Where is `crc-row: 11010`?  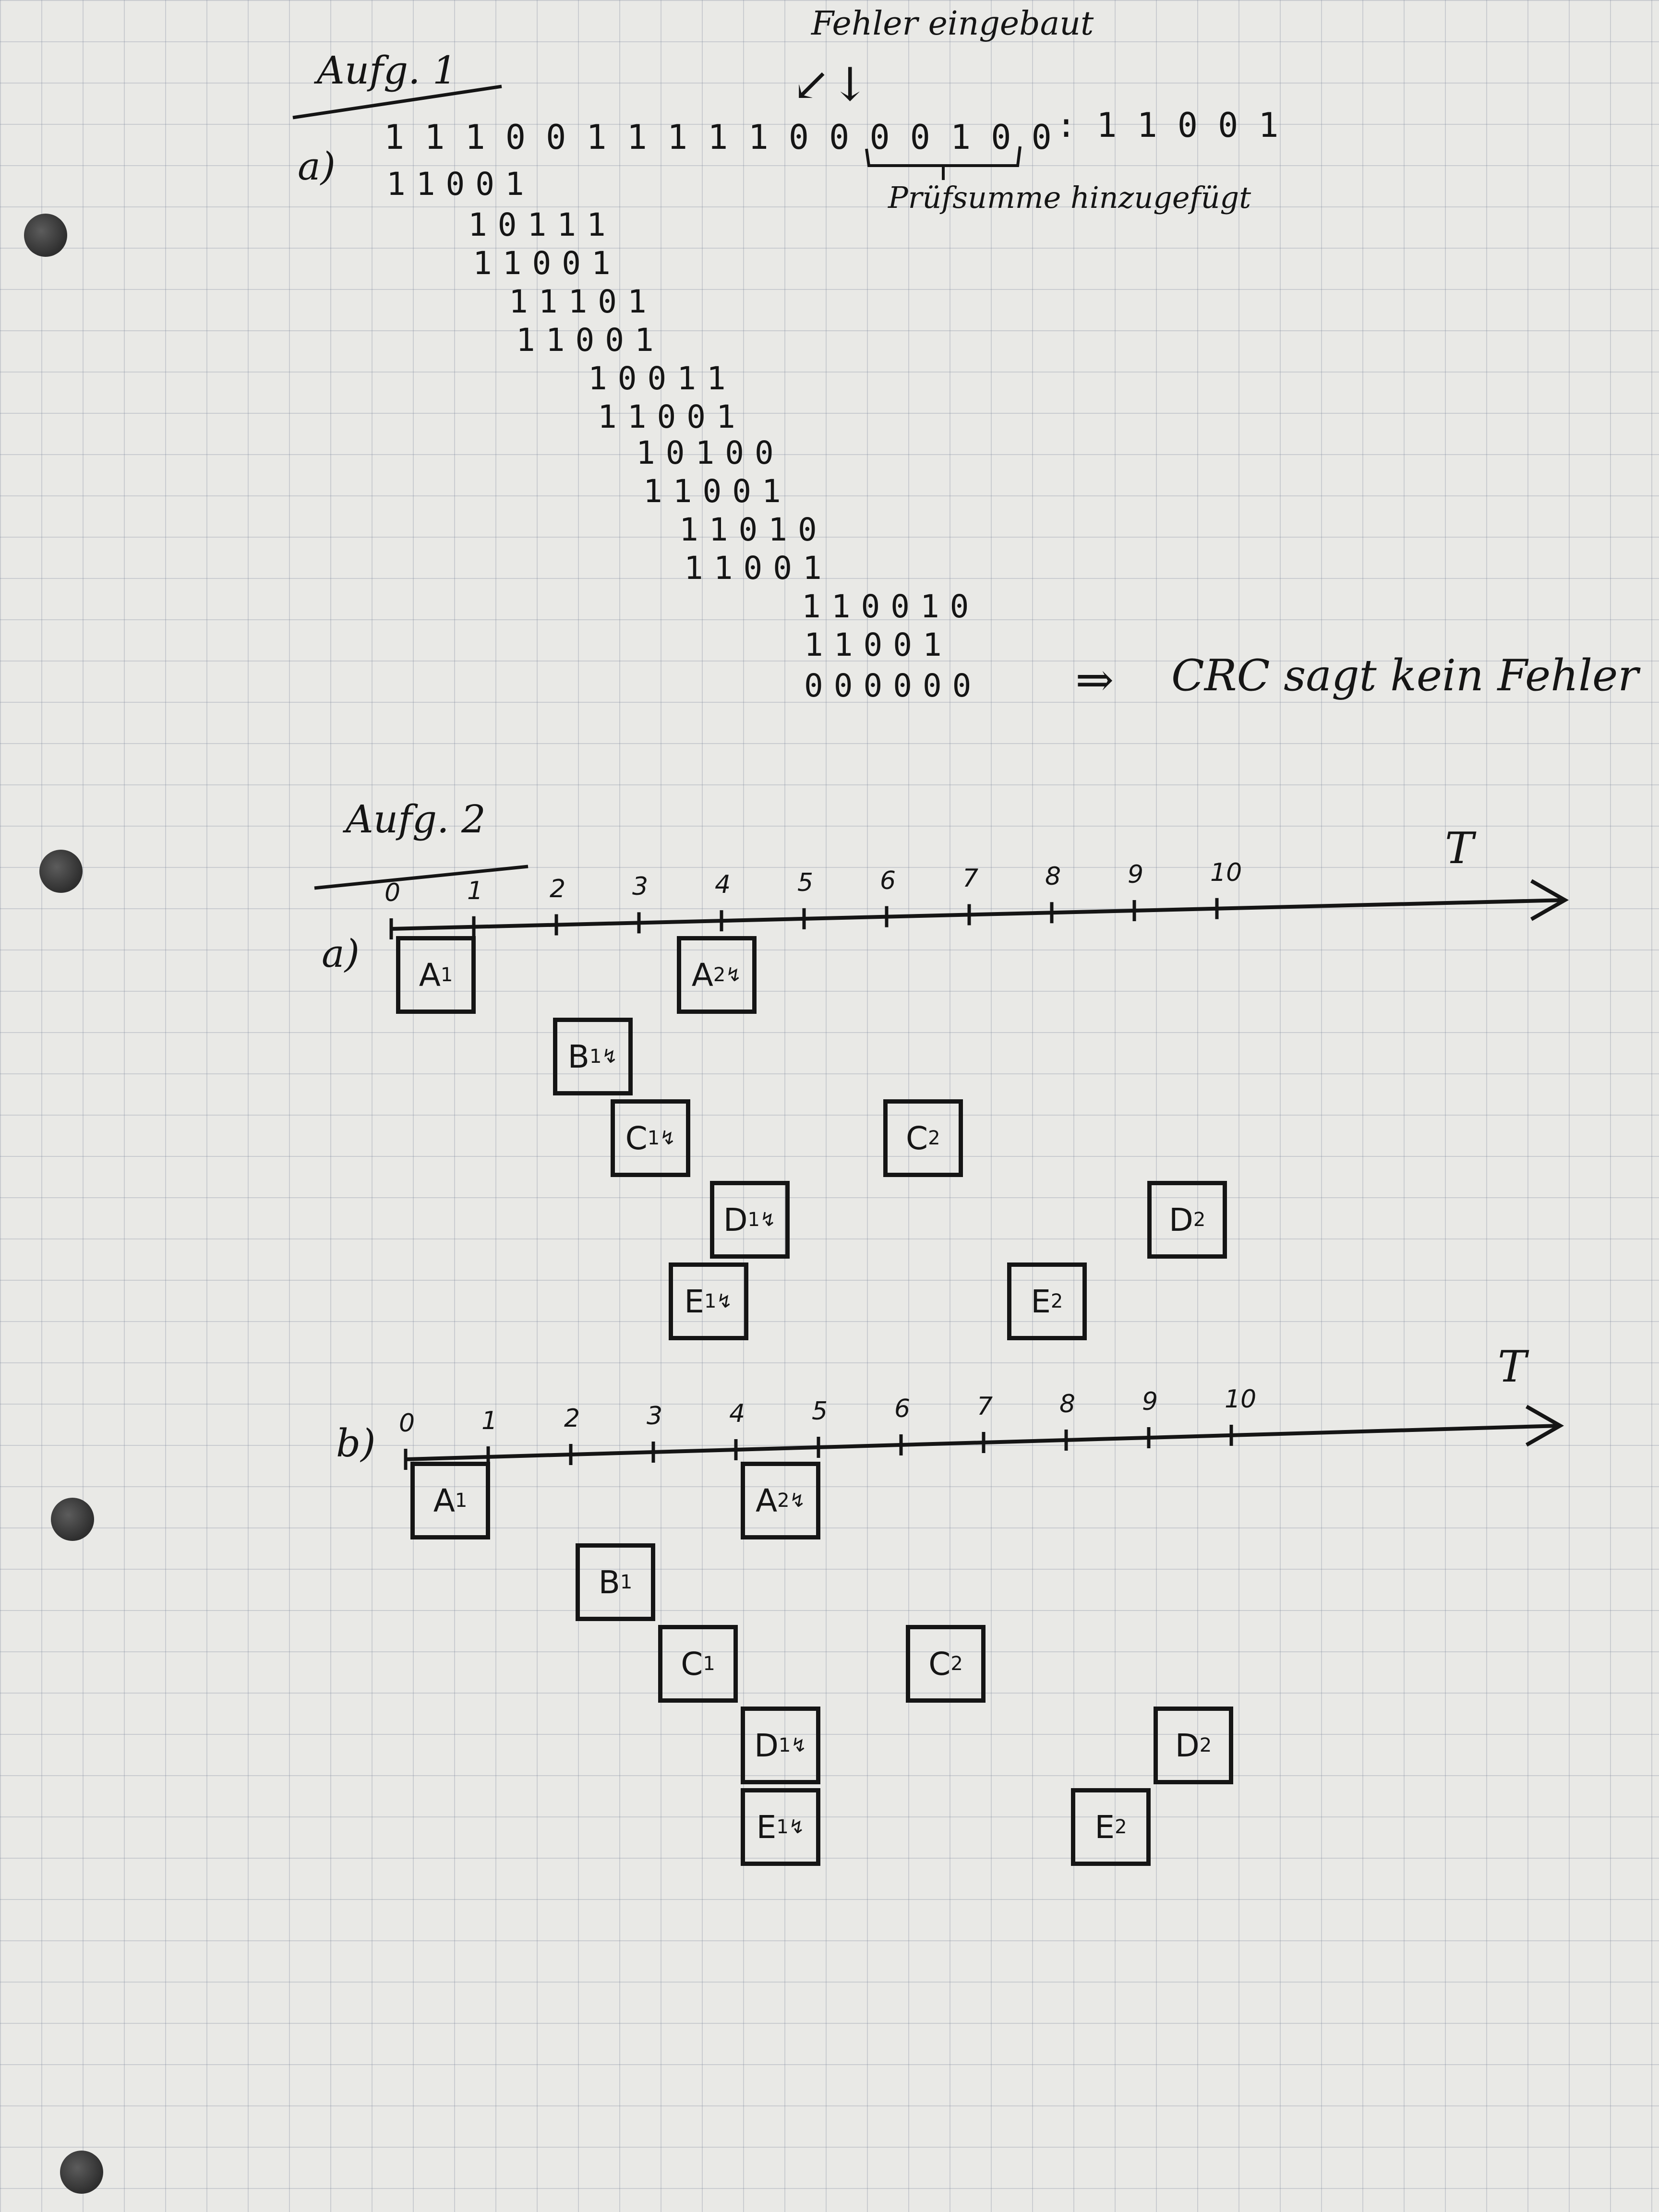
crc-row: 11010 is located at coordinates (753, 529).